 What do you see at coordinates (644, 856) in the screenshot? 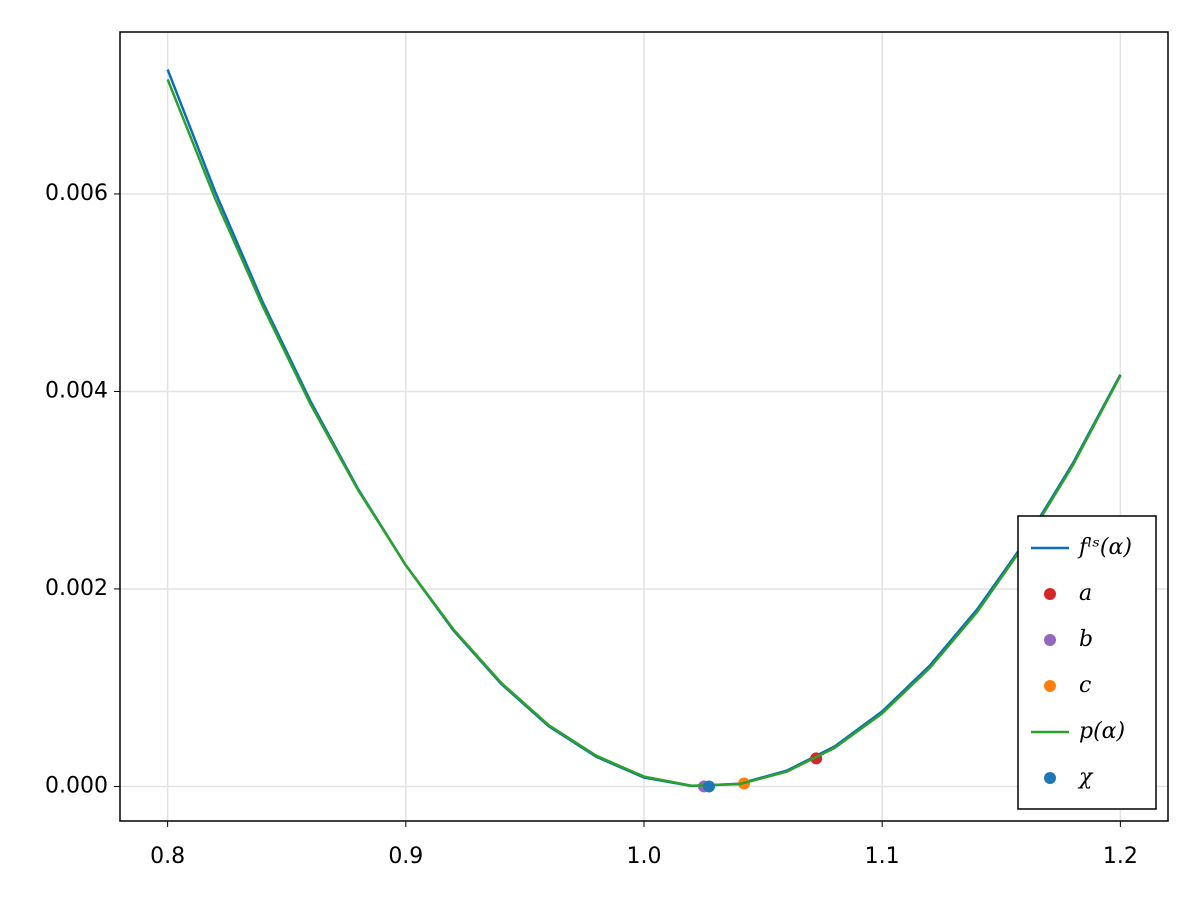
I see `x-tick-label: 1.0` at bounding box center [644, 856].